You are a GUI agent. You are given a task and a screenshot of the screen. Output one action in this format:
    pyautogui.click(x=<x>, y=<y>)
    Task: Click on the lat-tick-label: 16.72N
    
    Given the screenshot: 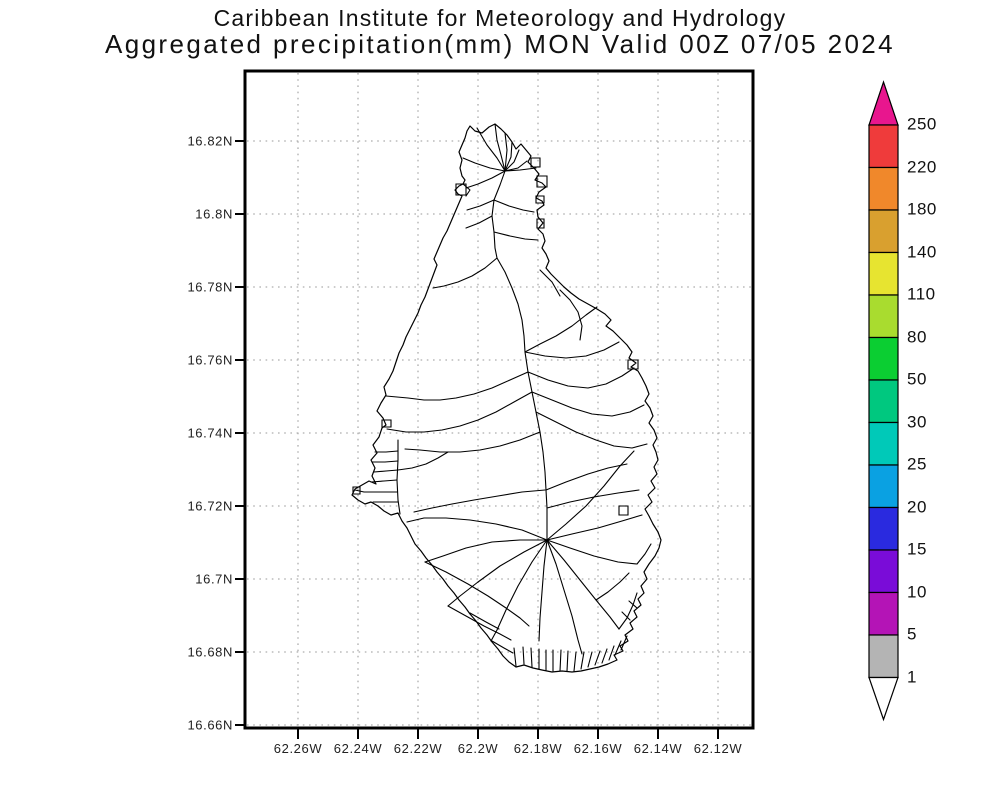 What is the action you would take?
    pyautogui.click(x=210, y=506)
    